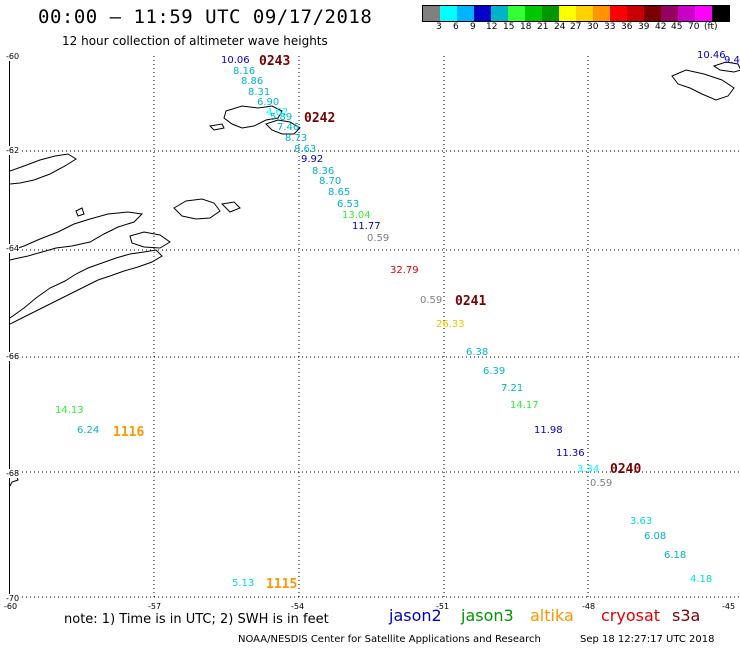 Image resolution: width=740 pixels, height=650 pixels. What do you see at coordinates (694, 27) in the screenshot?
I see `legend-tick-label: 70` at bounding box center [694, 27].